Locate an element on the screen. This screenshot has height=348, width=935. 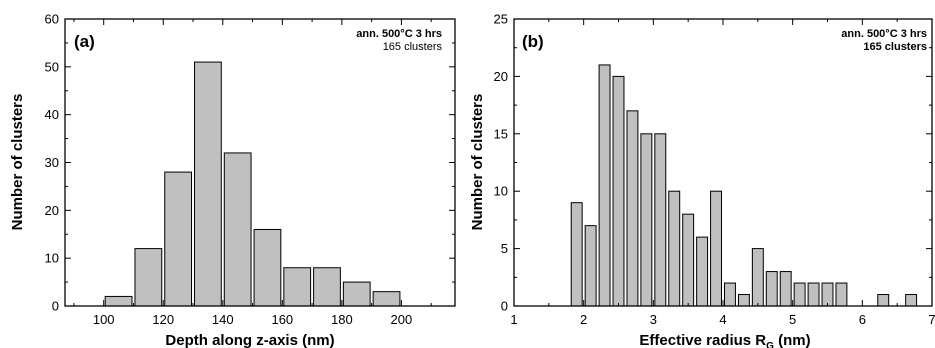
panel-b-x-tick-label: 3 is located at coordinates (653, 319).